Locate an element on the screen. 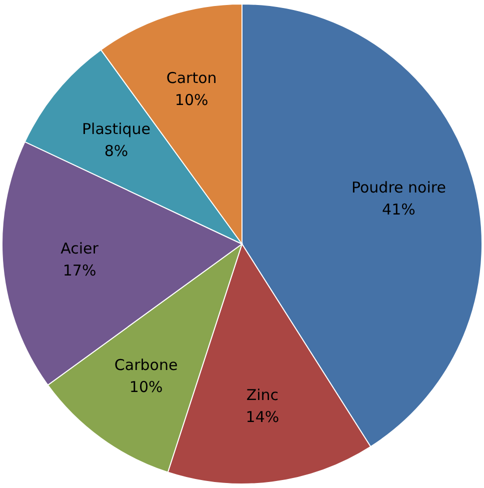 This screenshot has height=488, width=484. data-label: 8% is located at coordinates (116, 151).